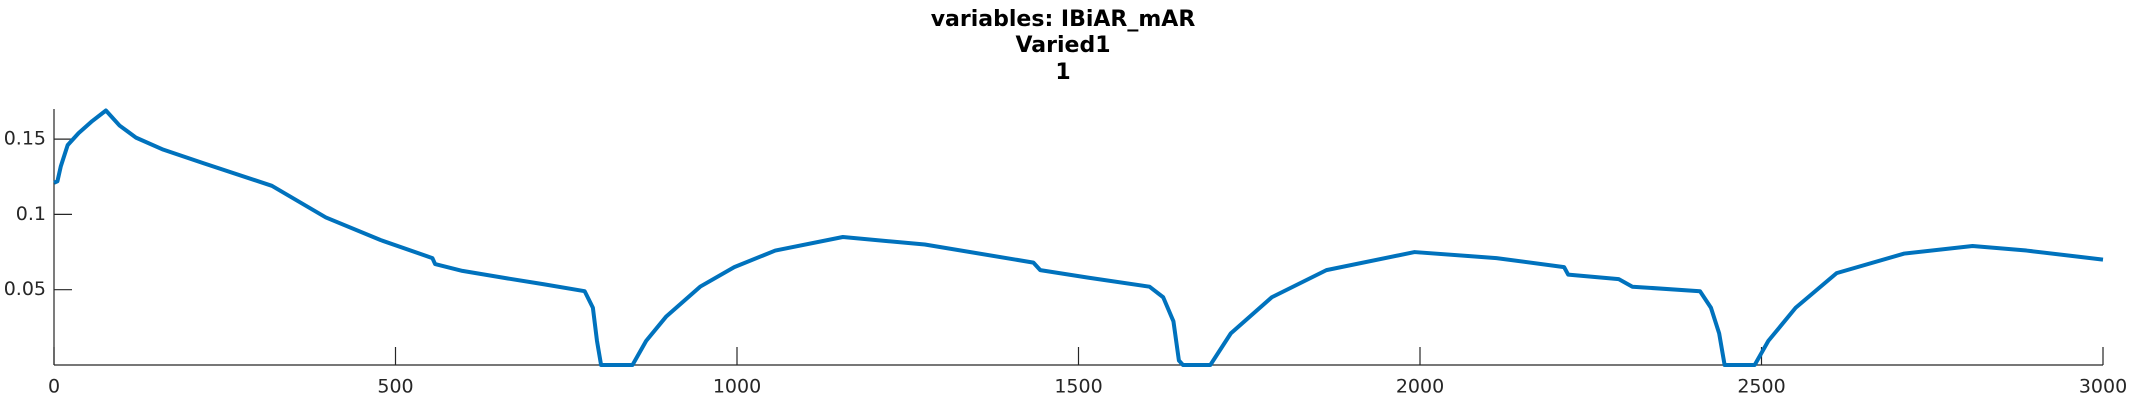 The image size is (2133, 400). I want to click on chart-subtitle: Varied1, so click(1062, 45).